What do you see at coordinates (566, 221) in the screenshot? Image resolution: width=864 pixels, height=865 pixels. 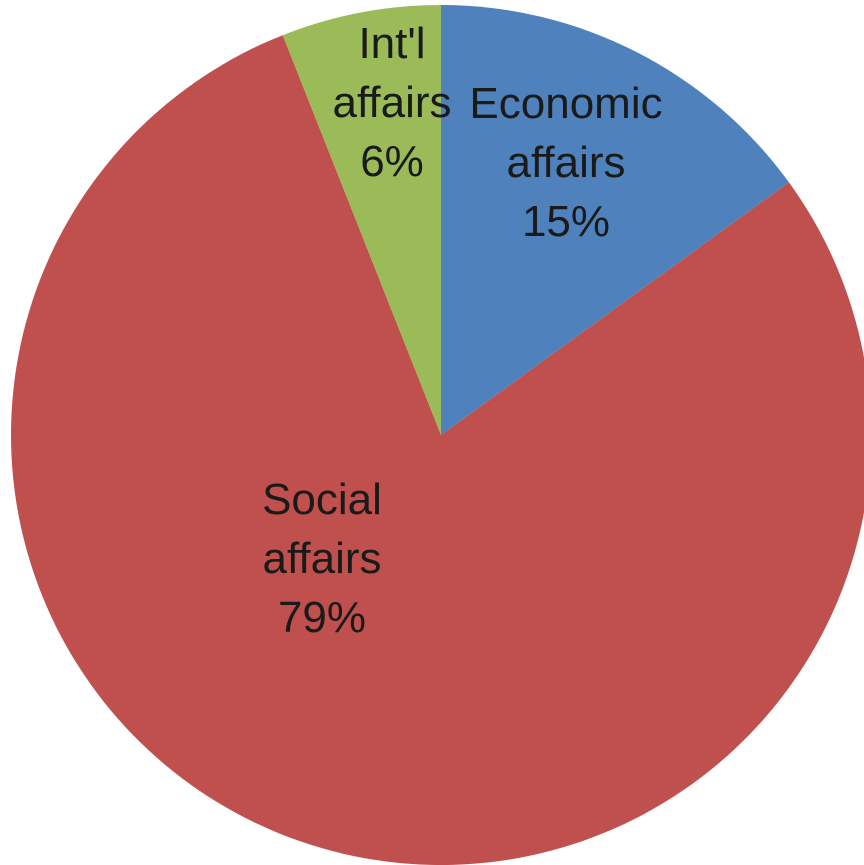 I see `data-label-line: 15%` at bounding box center [566, 221].